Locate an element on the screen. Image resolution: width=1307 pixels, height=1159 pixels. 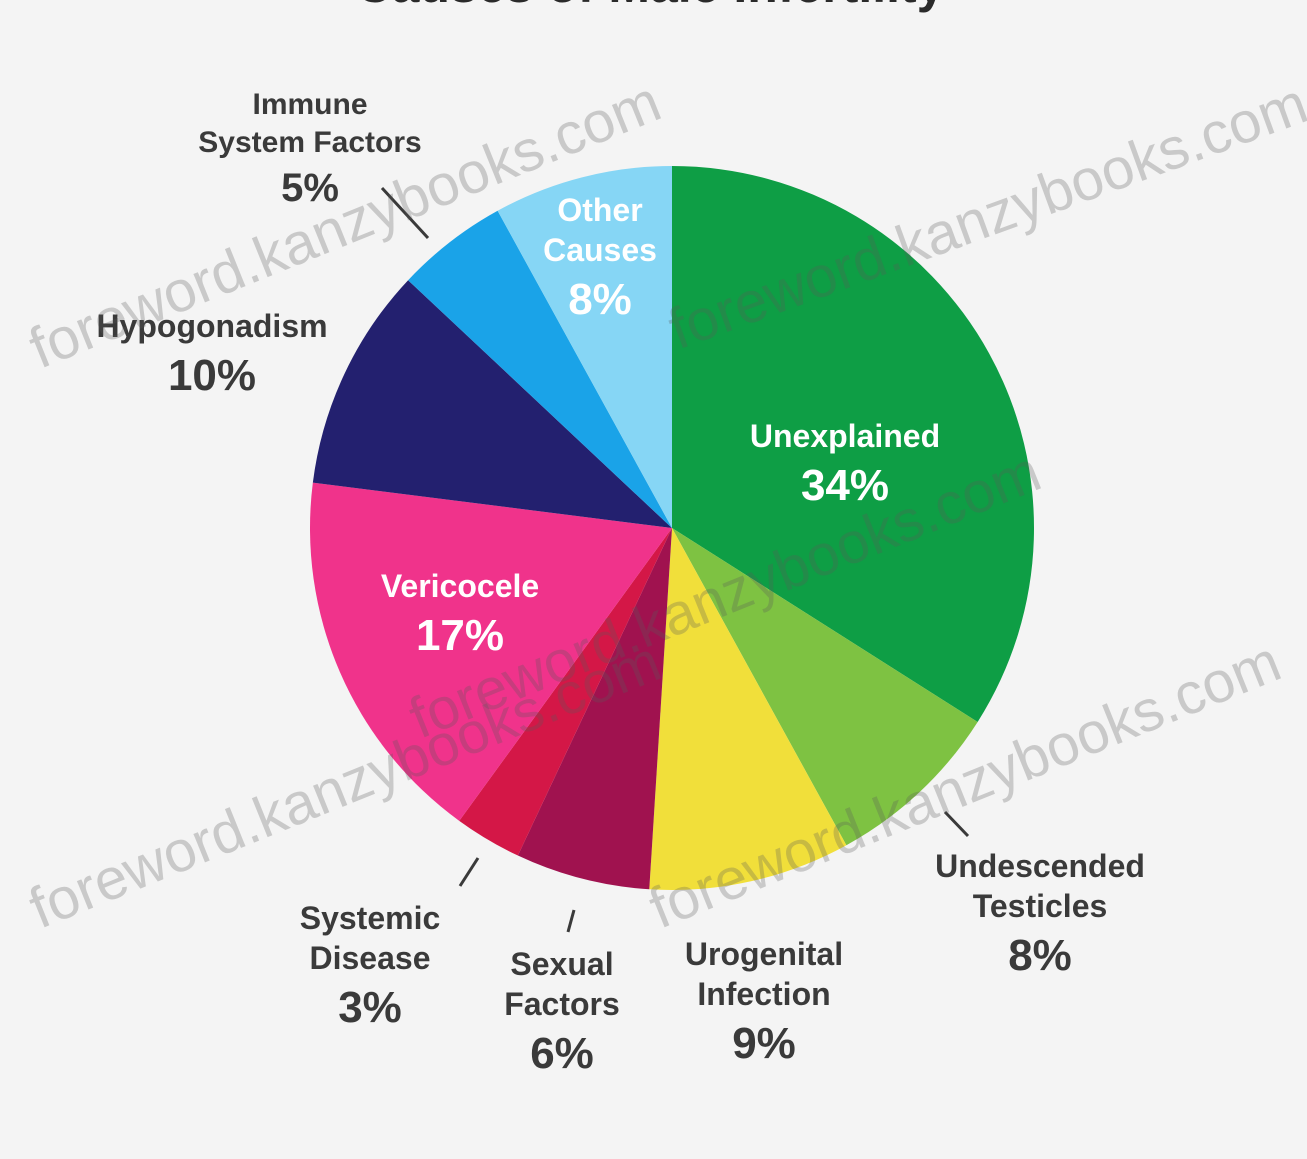
slice-name: Disease is located at coordinates (370, 958).